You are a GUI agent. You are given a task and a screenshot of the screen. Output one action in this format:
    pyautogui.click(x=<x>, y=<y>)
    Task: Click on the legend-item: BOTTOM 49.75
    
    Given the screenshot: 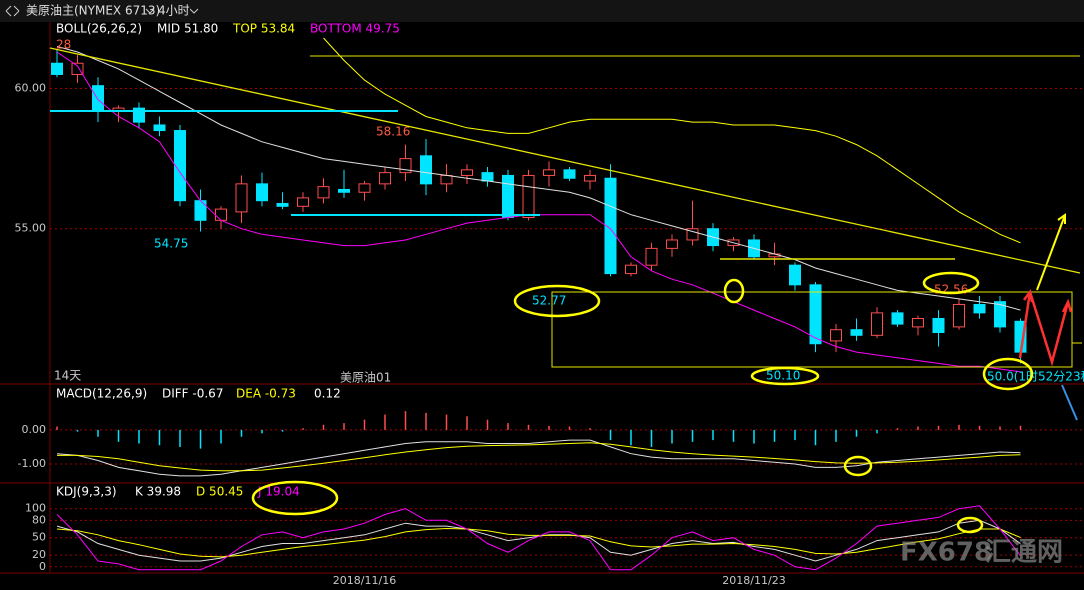 What is the action you would take?
    pyautogui.click(x=355, y=29)
    